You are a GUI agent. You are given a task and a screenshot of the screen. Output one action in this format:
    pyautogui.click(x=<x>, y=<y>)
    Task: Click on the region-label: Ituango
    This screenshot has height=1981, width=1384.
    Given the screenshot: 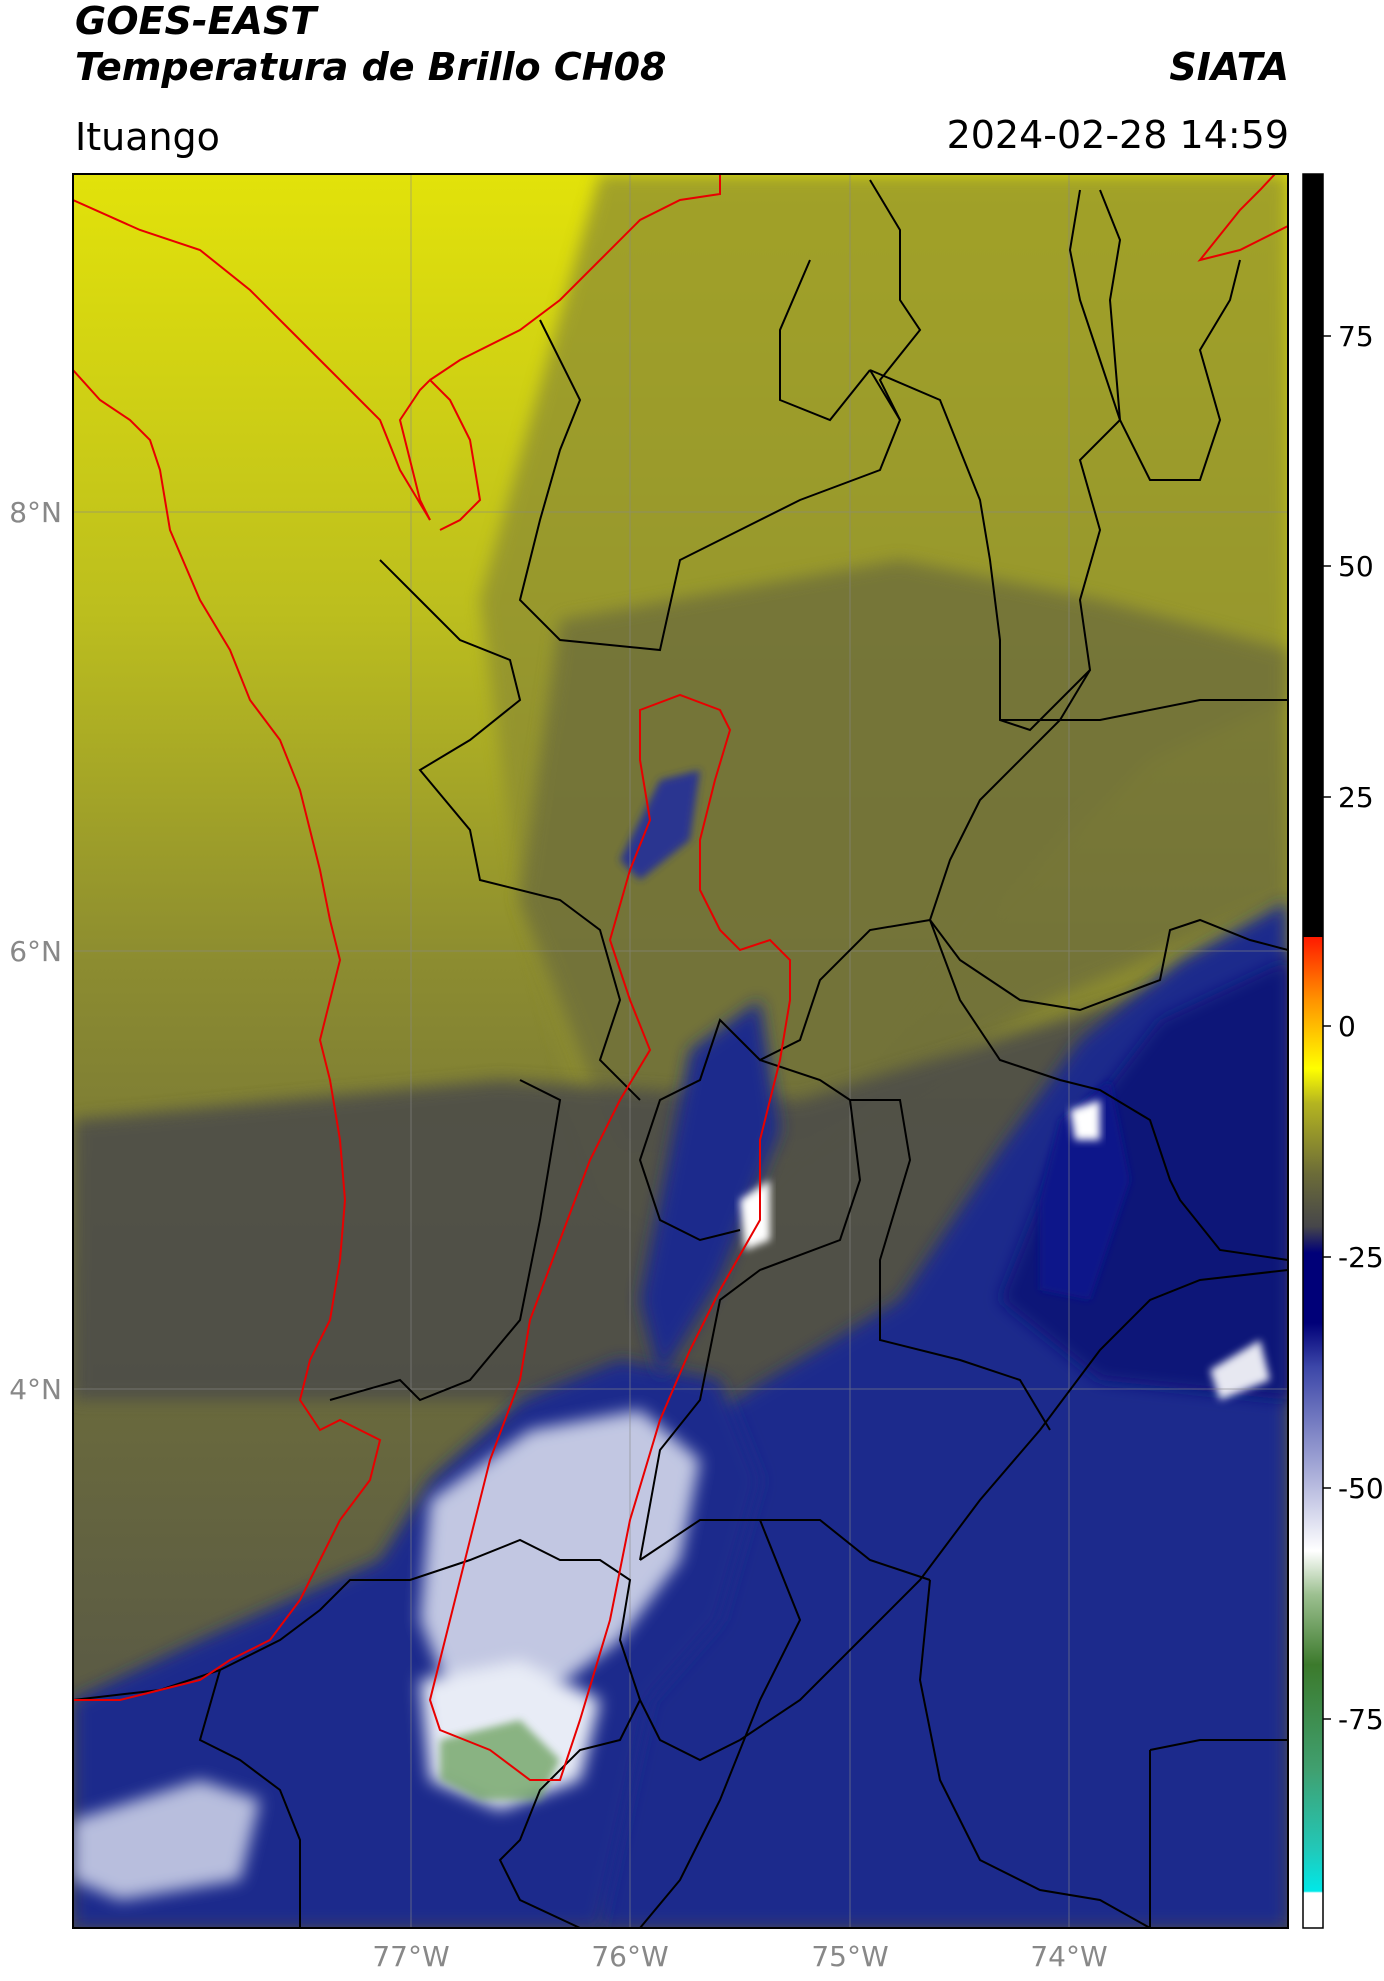 What is the action you would take?
    pyautogui.click(x=147, y=137)
    